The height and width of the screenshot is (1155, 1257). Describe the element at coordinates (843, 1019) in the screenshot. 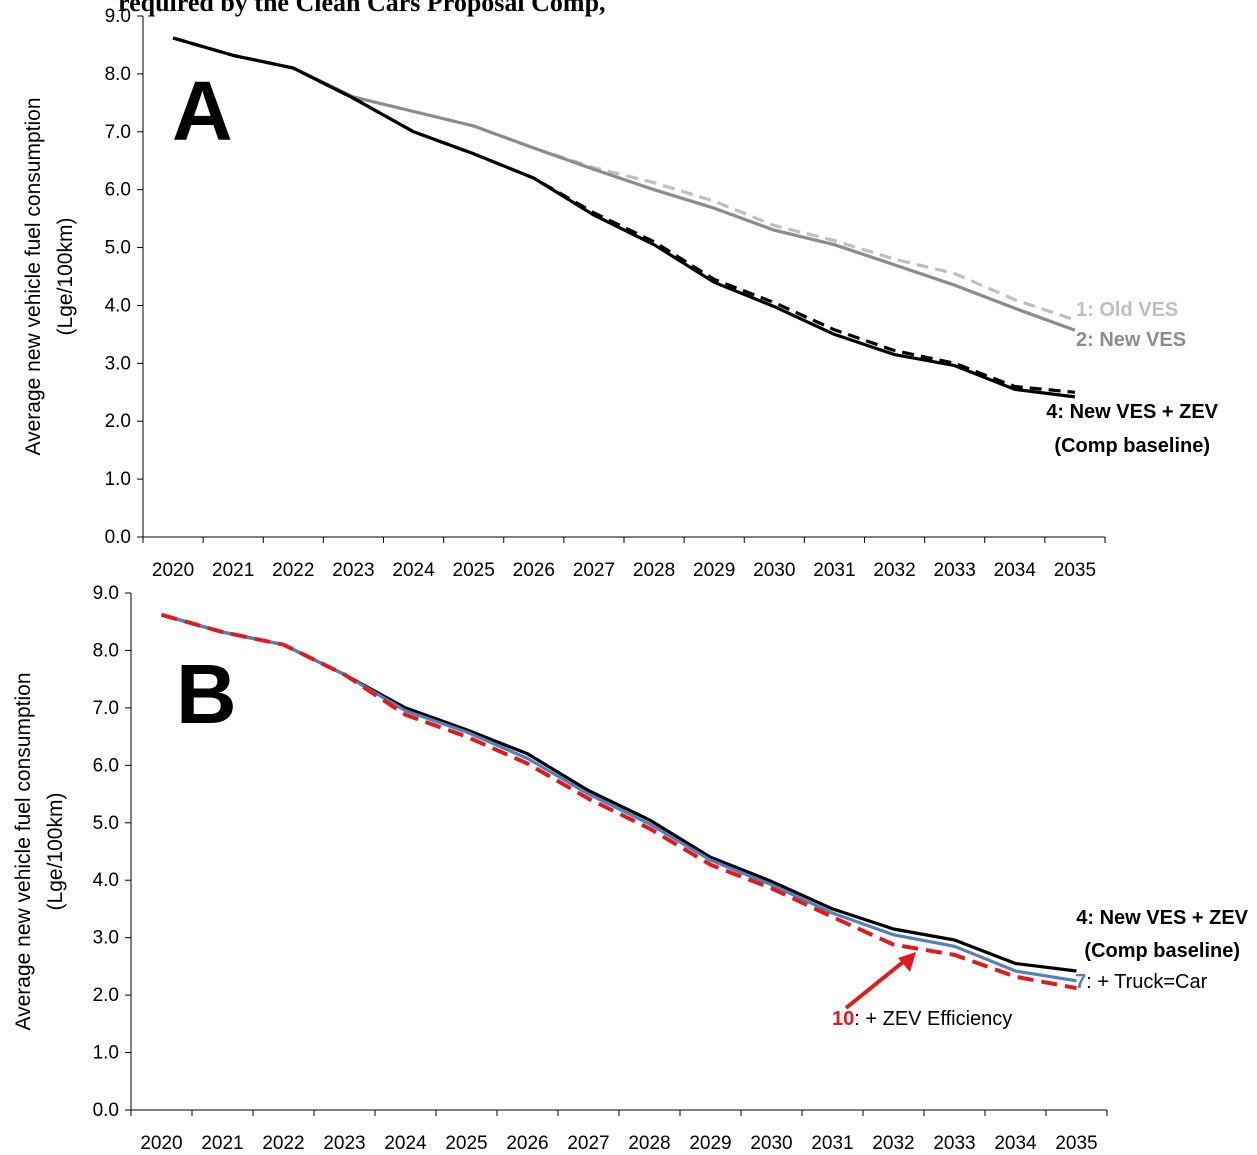

I see `series-label-number: 10` at that location.